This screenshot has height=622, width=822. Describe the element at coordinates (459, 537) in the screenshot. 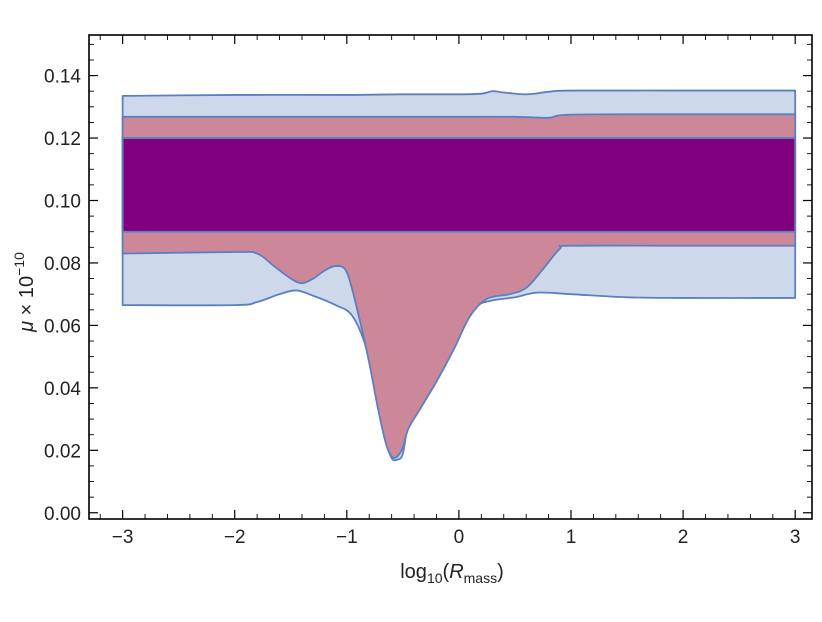

I see `x-tick-label: 0` at that location.